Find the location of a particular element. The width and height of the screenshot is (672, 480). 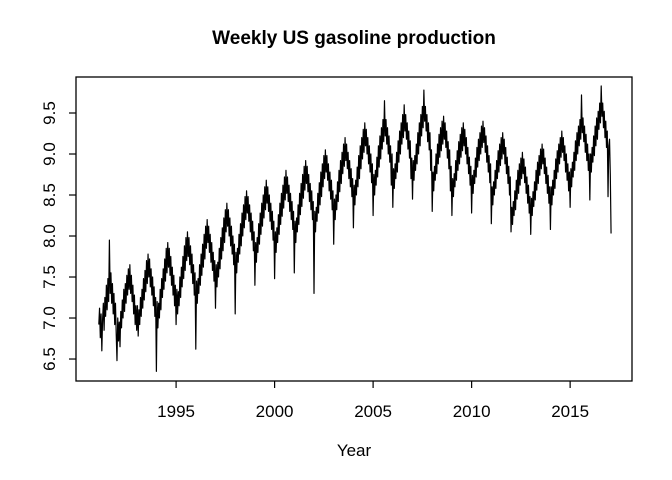

x-tick-label: 1995 is located at coordinates (176, 411).